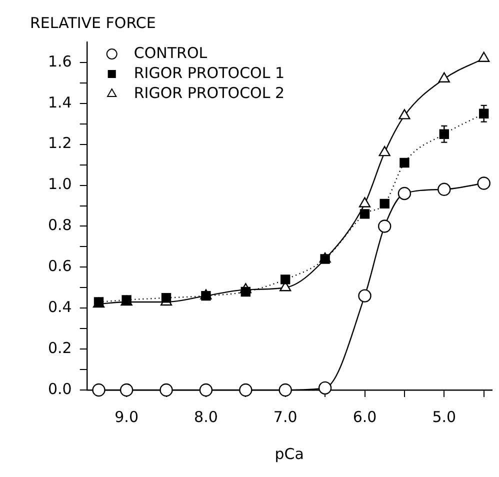 The image size is (499, 477). What do you see at coordinates (289, 453) in the screenshot?
I see `x-axis-title: pCa` at bounding box center [289, 453].